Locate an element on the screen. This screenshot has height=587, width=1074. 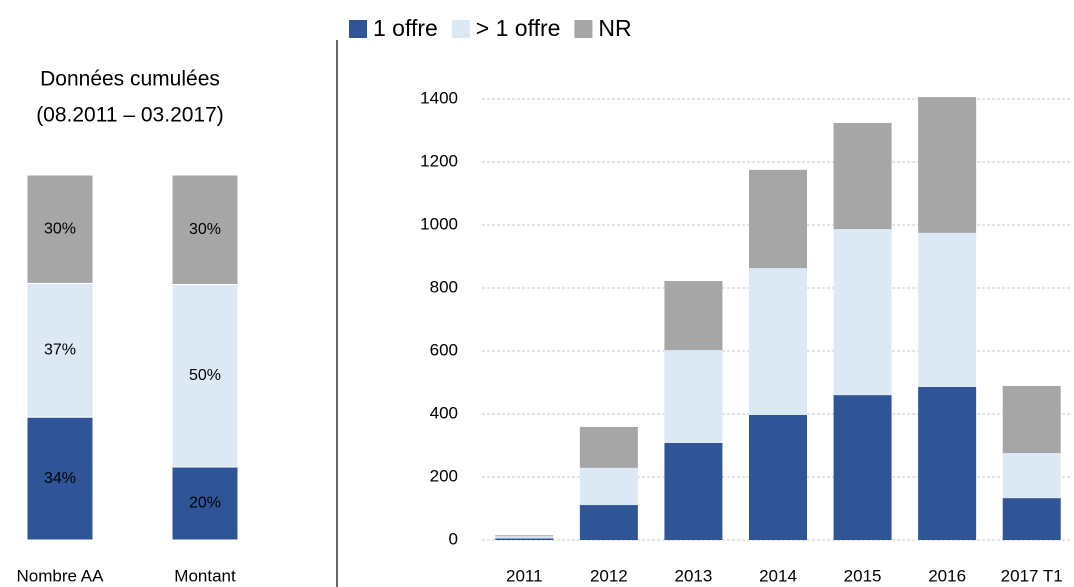
x-tick-label: 2013 is located at coordinates (694, 575).